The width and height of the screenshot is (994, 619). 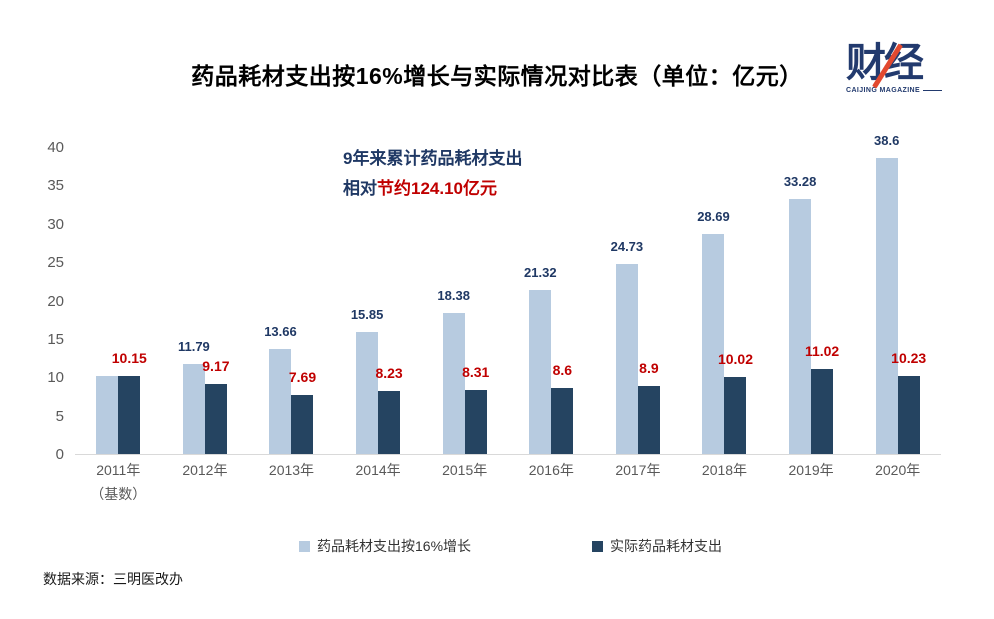 What do you see at coordinates (627, 247) in the screenshot?
I see `value-label-growth16: 24.73` at bounding box center [627, 247].